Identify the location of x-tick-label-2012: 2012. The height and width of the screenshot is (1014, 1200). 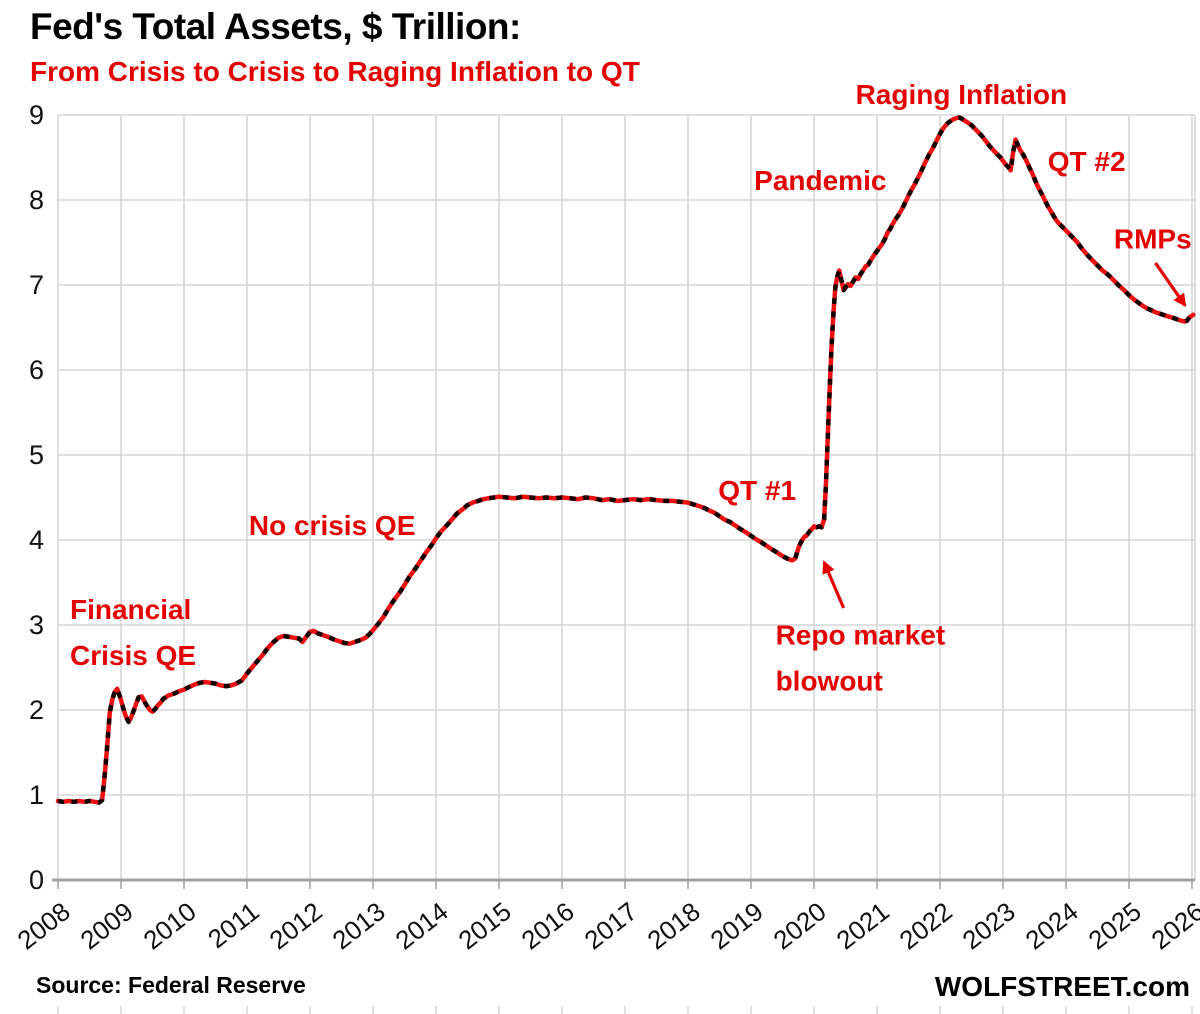
(296, 925).